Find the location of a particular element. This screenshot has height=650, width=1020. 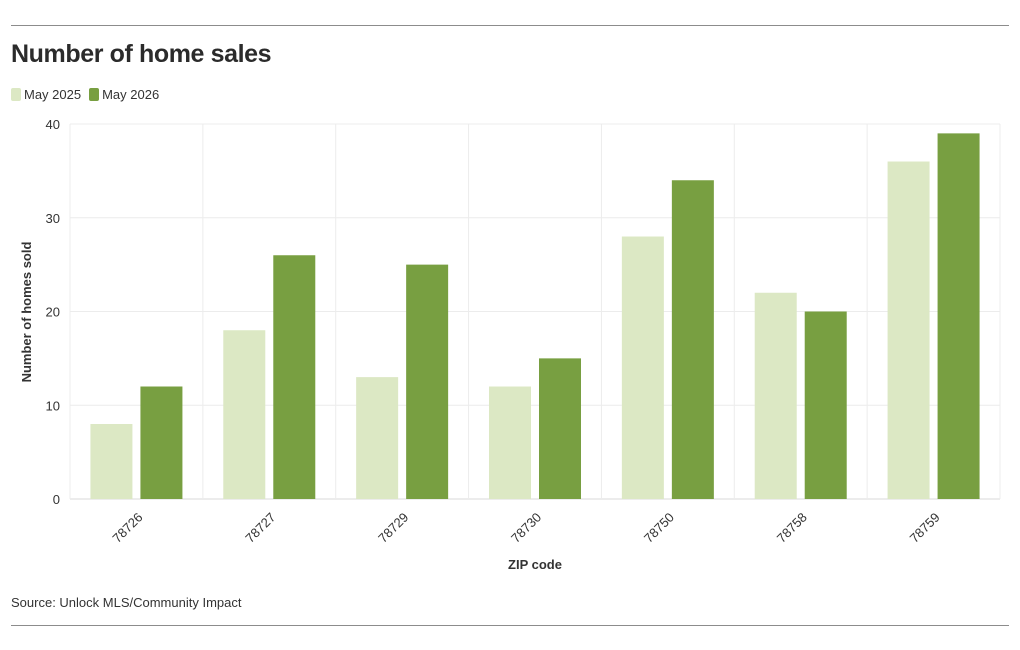

legend-item-series-1: May 2025 is located at coordinates (46, 94).